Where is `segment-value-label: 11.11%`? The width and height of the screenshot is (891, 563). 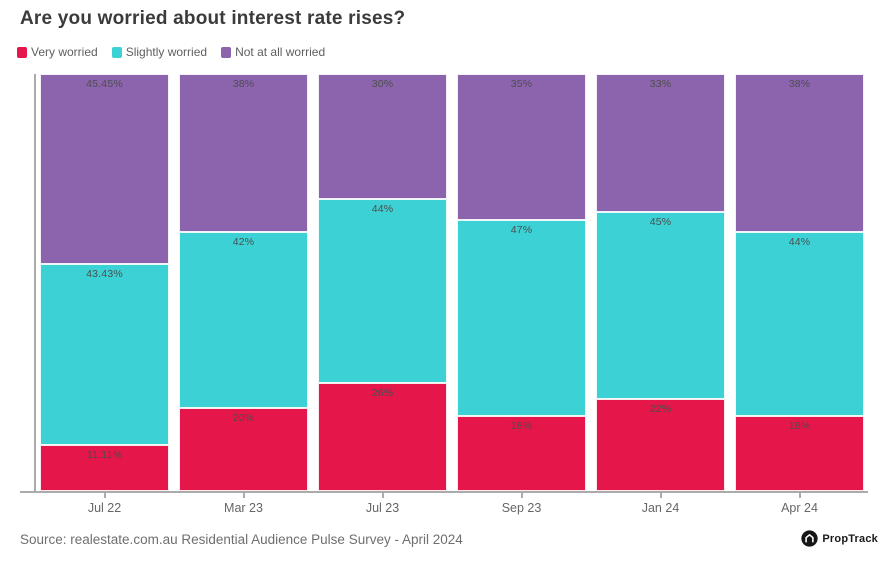 segment-value-label: 11.11% is located at coordinates (104, 454).